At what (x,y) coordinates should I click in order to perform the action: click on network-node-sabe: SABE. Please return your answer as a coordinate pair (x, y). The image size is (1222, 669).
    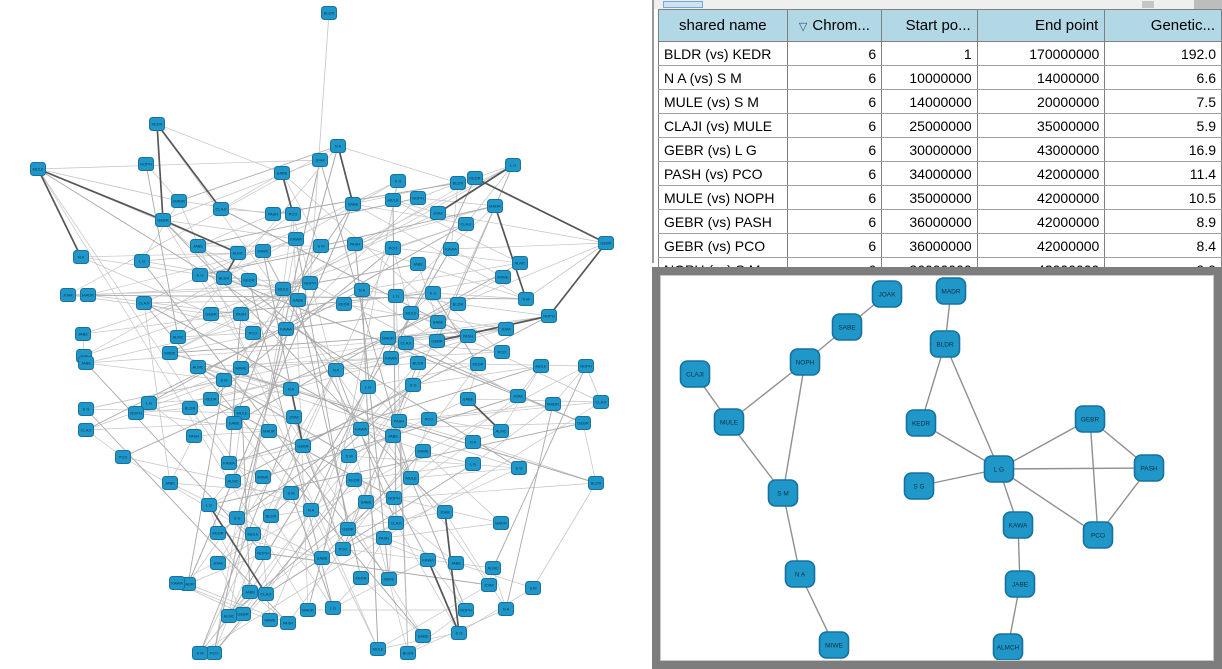
    Looking at the image, I should click on (847, 327).